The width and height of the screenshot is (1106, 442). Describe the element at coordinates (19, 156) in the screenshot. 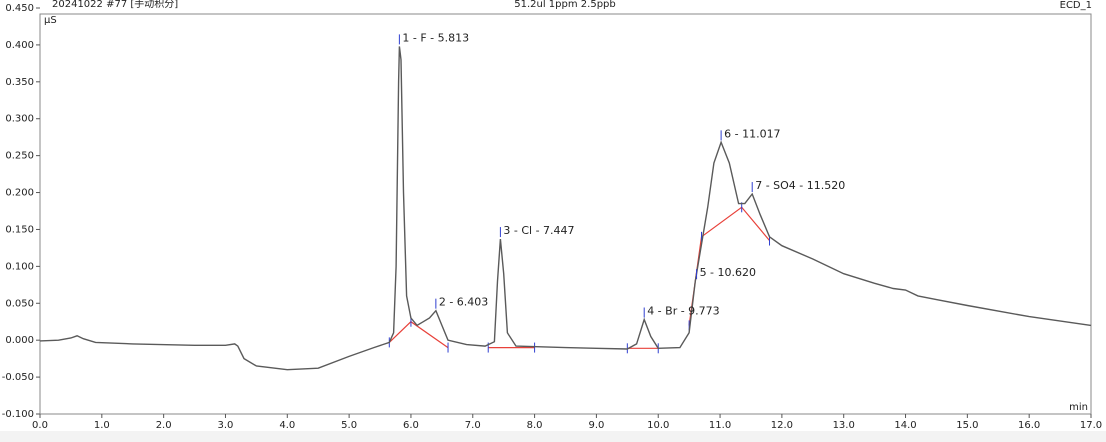

I see `y-tick-label: 0.250` at that location.